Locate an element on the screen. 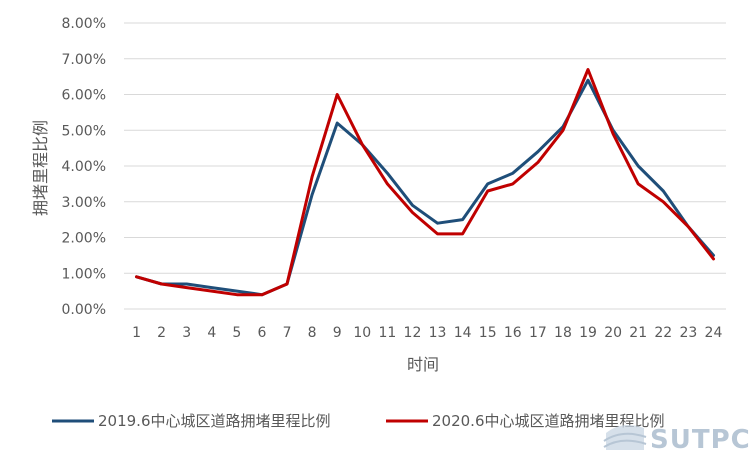  y-tick-label: 4.00% is located at coordinates (84, 167).